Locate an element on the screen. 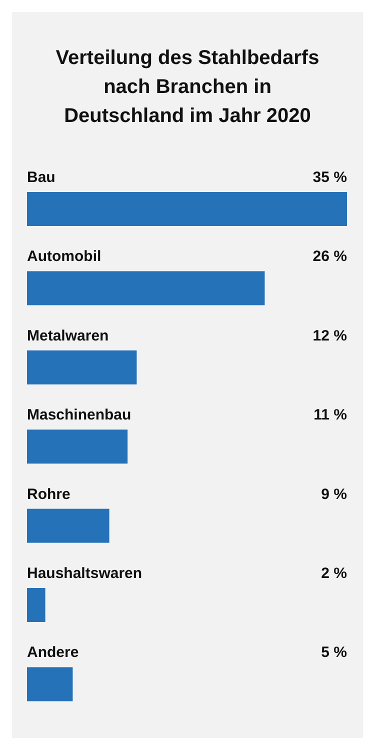 The image size is (375, 750). y-tick-label: Maschinenbau is located at coordinates (79, 415).